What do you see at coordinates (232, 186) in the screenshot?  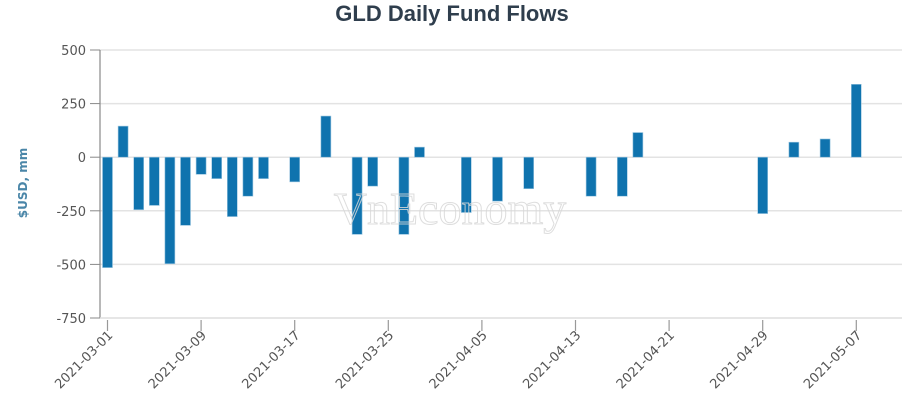 I see `bar: 2021-03-11: -277` at bounding box center [232, 186].